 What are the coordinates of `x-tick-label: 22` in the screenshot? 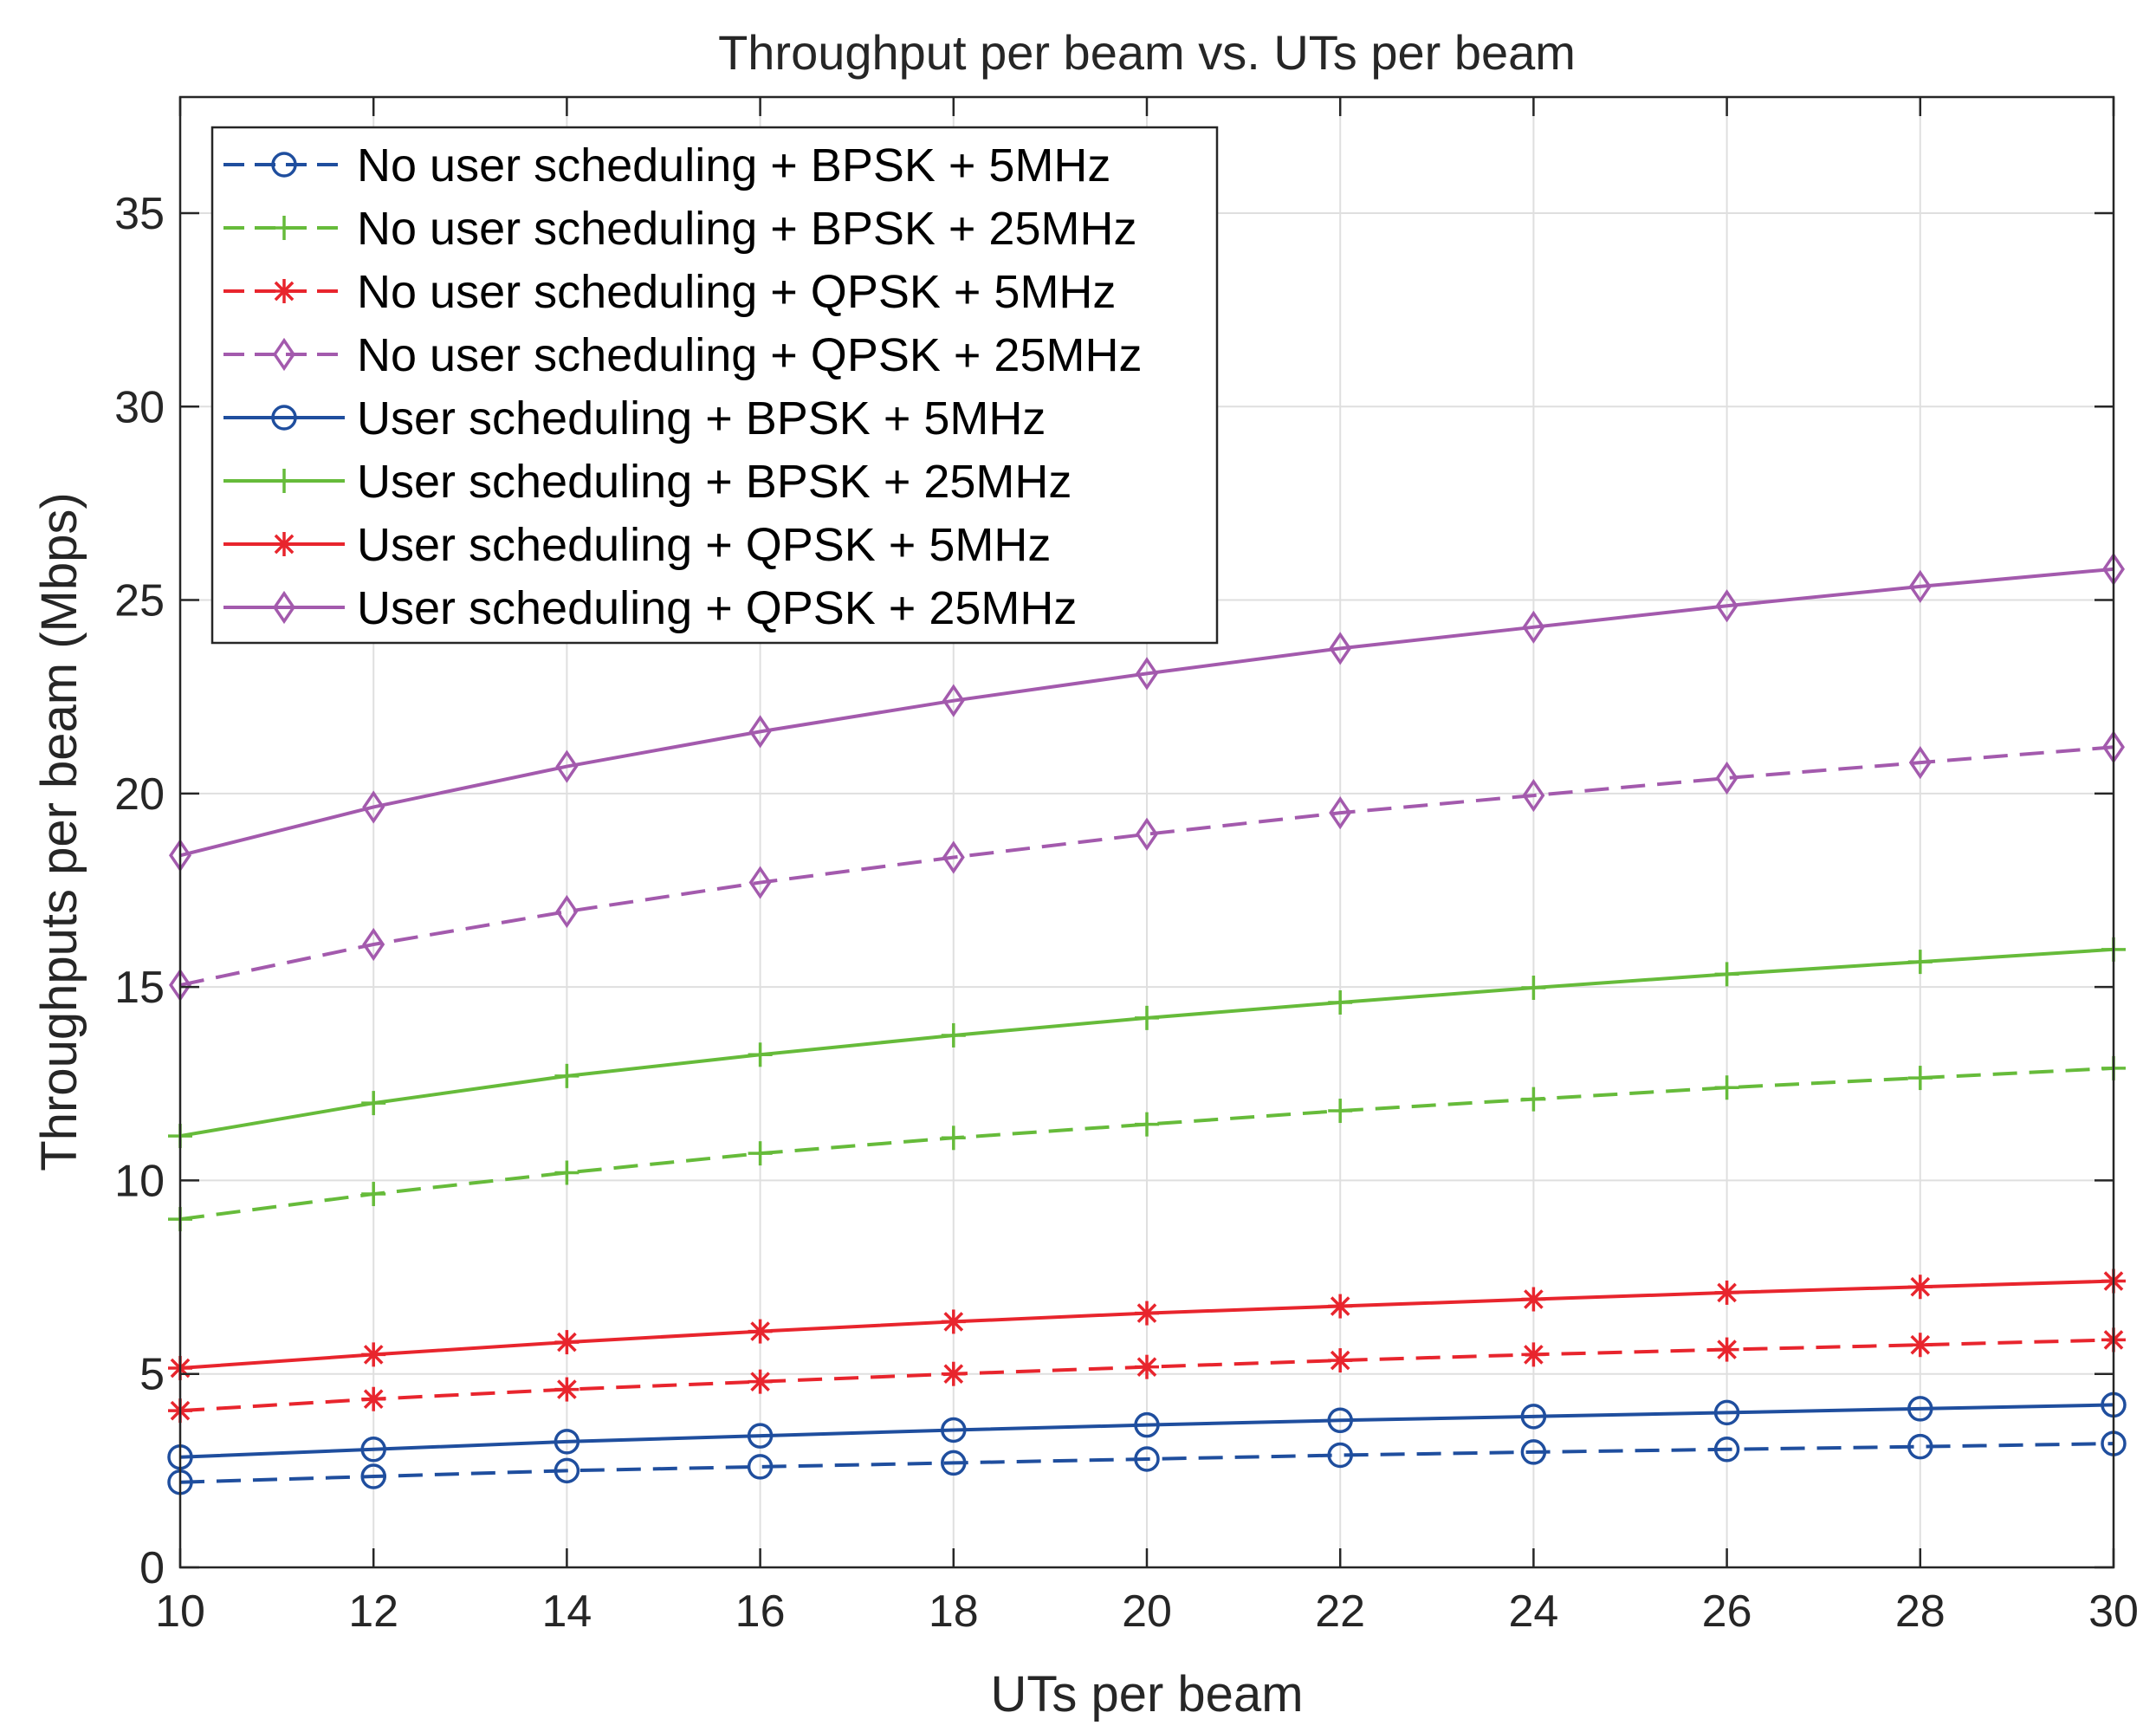 It's located at (1340, 1611).